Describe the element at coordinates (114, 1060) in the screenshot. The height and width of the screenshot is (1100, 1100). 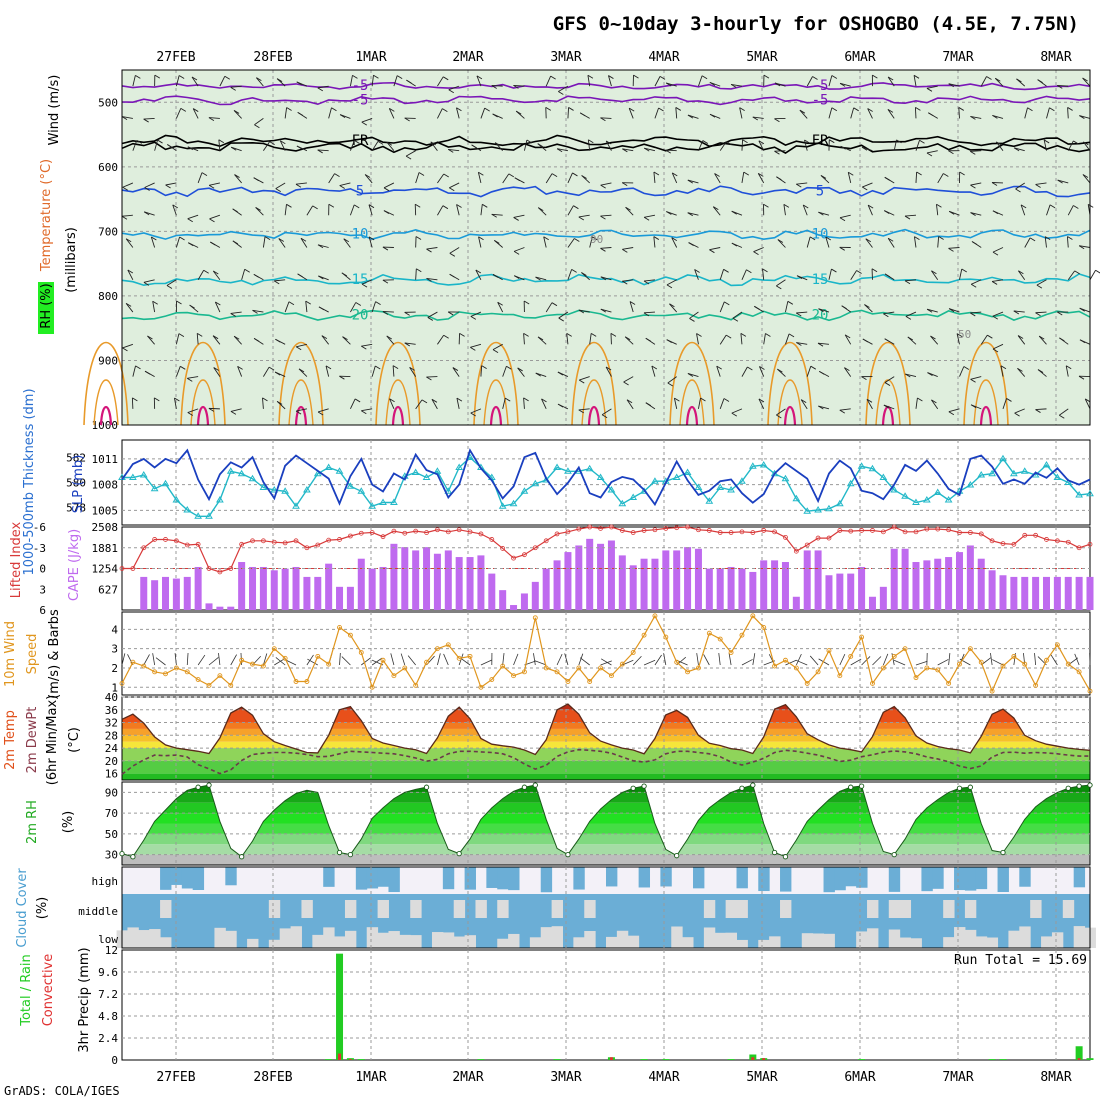
I see `precip-tick-label: 0` at that location.